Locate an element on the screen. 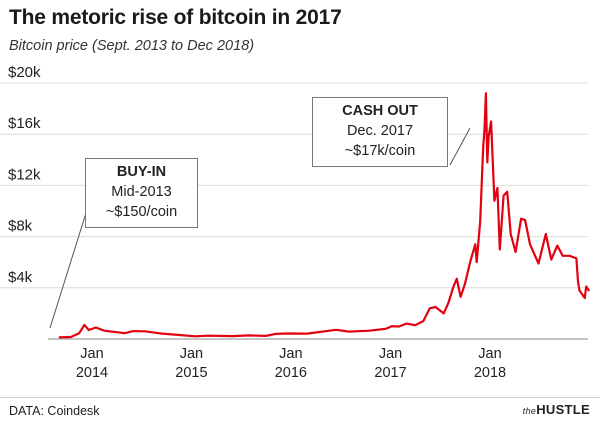 This screenshot has height=426, width=600. x-tick-labels: Jan 2014 Jan 2015 Jan 2016 Jan 2017 Jan 2018 is located at coordinates (291, 363).